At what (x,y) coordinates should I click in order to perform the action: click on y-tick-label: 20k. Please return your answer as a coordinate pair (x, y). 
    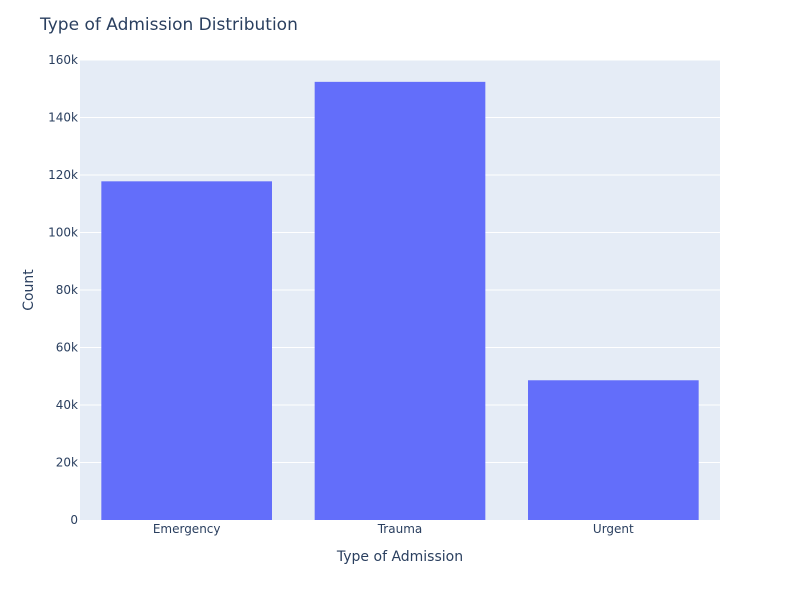
    Looking at the image, I should click on (67, 463).